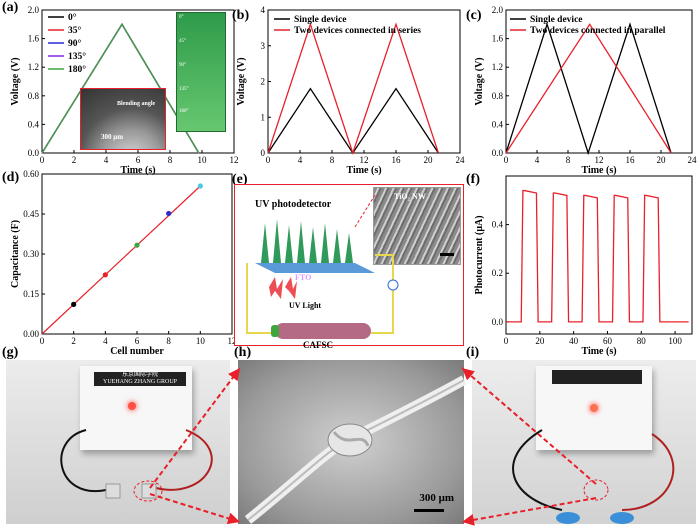 Image resolution: width=700 pixels, height=528 pixels. Describe the element at coordinates (397, 160) in the screenshot. I see `x-tick-label: 16` at that location.